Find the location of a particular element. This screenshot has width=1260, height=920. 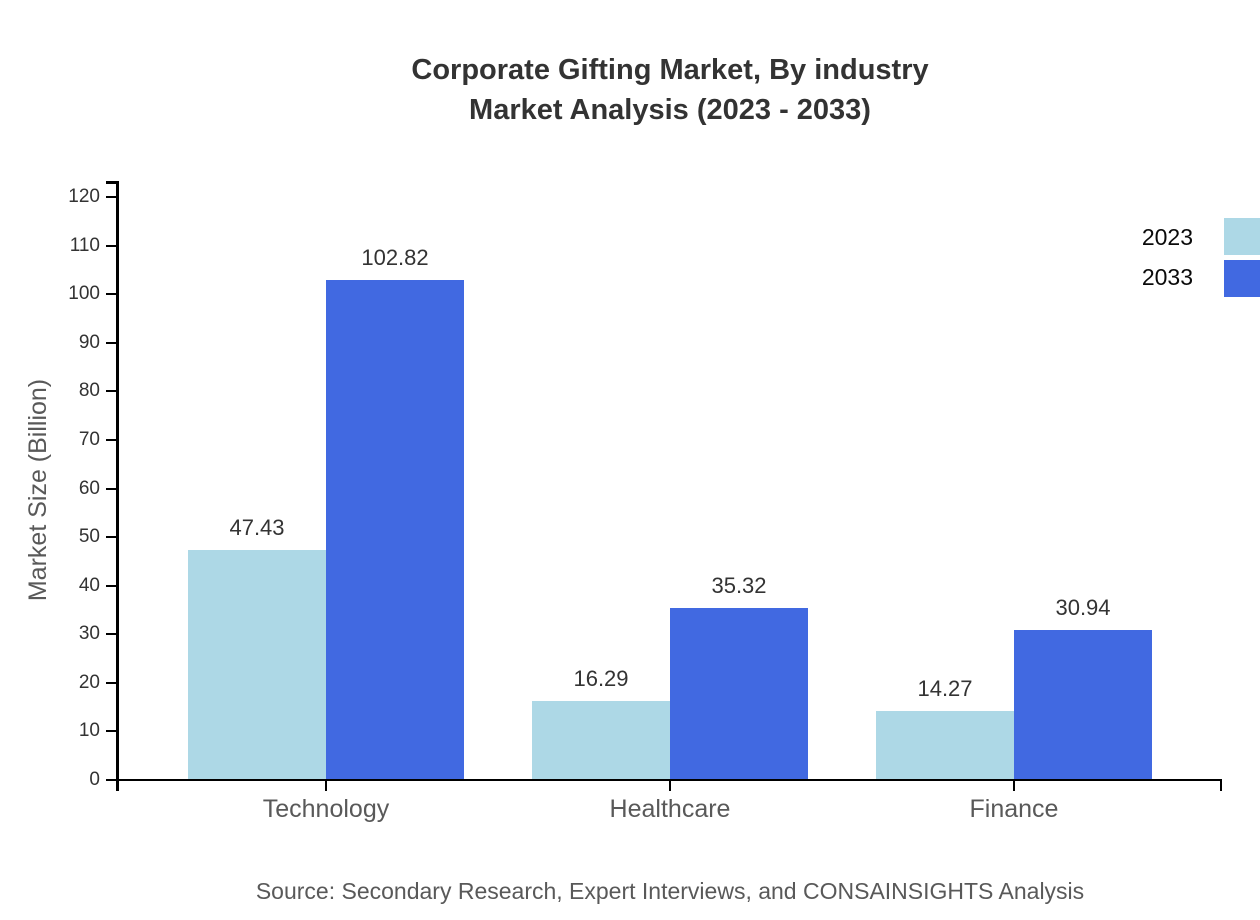

value-label-2023-finance: 14.27 is located at coordinates (945, 688).